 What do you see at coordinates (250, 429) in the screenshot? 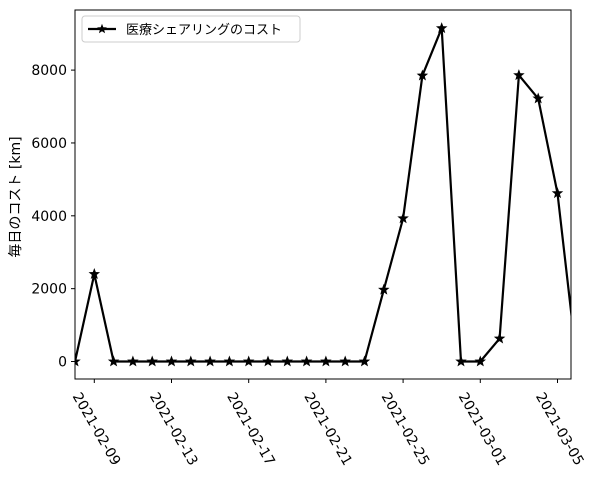
I see `x-tick-label: 2021-02-17` at bounding box center [250, 429].